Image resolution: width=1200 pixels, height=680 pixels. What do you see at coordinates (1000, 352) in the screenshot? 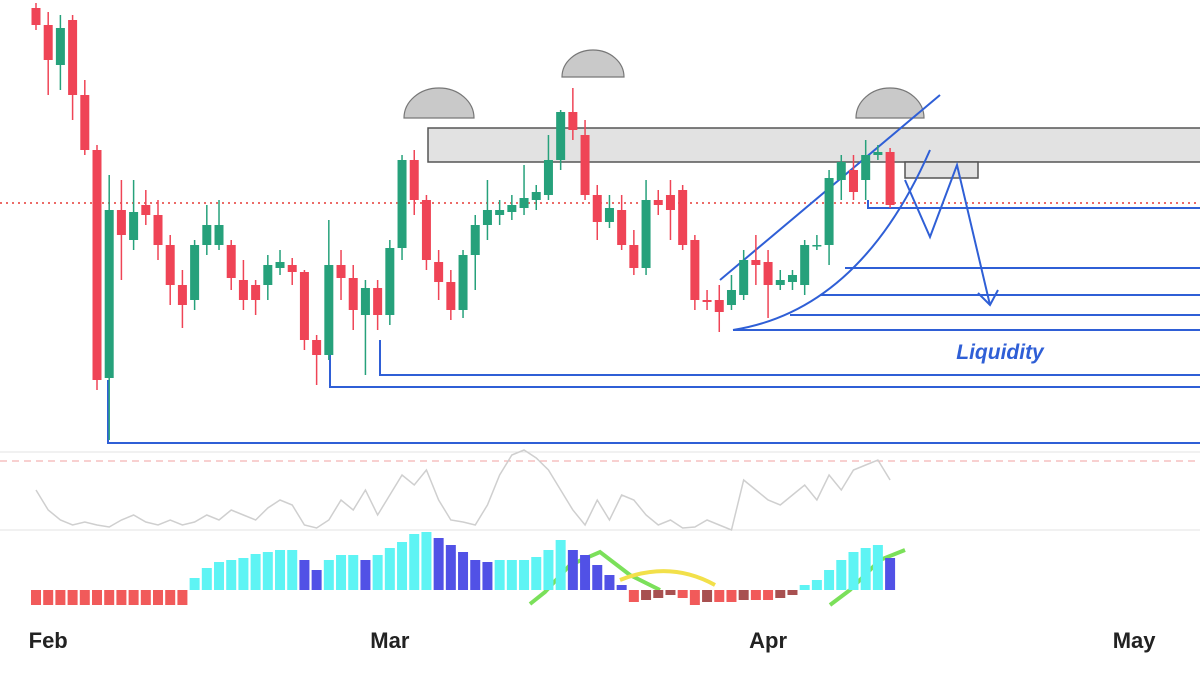
I see `annotation: Liquidity` at bounding box center [1000, 352].